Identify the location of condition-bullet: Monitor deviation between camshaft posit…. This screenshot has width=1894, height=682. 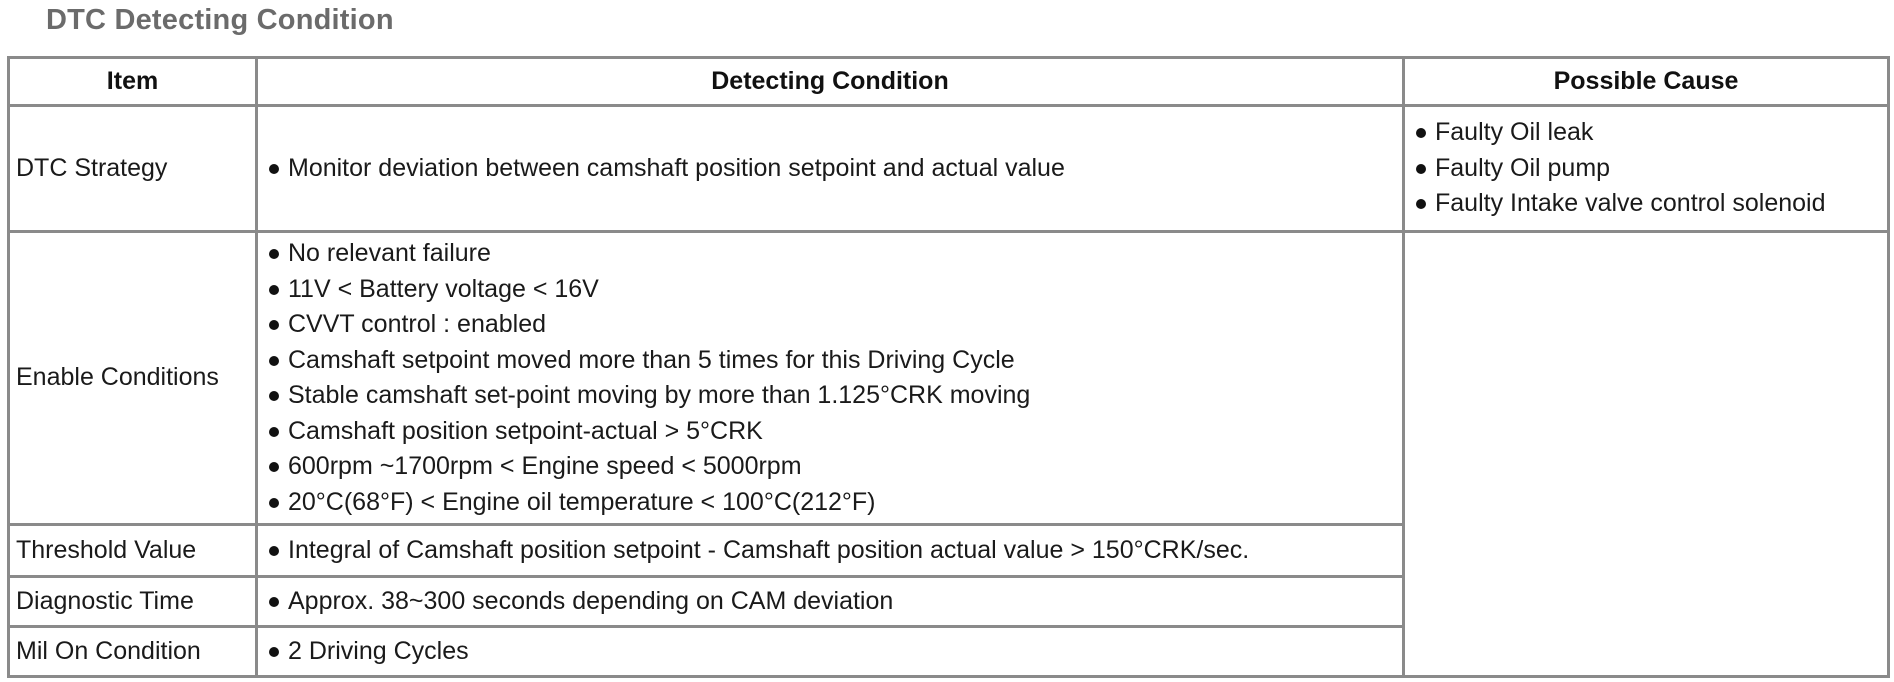
(830, 169).